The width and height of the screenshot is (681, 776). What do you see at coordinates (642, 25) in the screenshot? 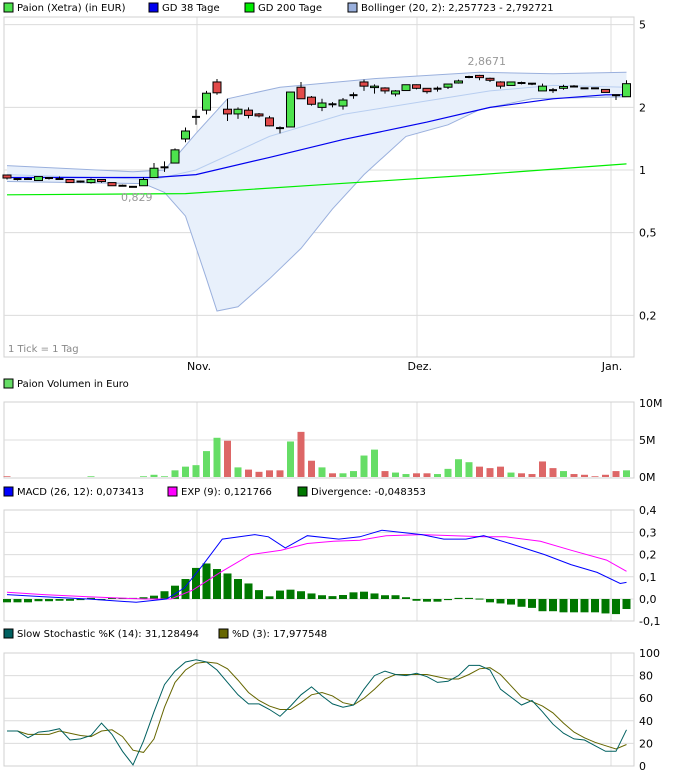
I see `y-tick-label: 5` at bounding box center [642, 25].